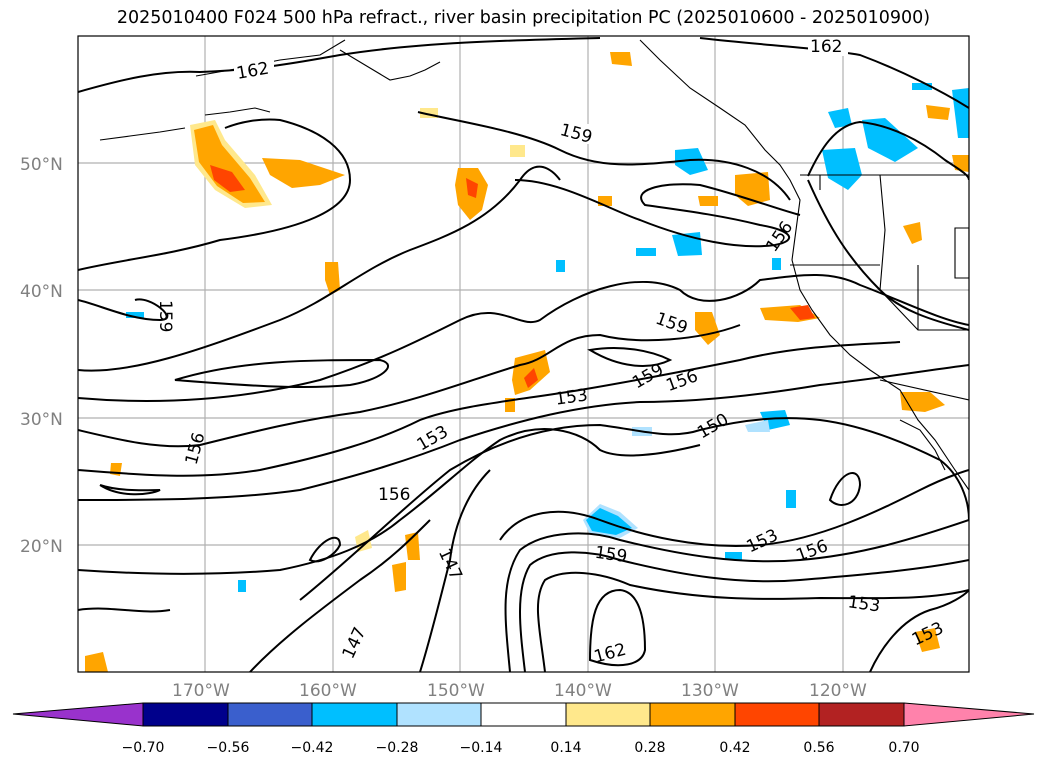 The image size is (1047, 765). Describe the element at coordinates (41, 420) in the screenshot. I see `lat-label-30n: 30°N` at that location.